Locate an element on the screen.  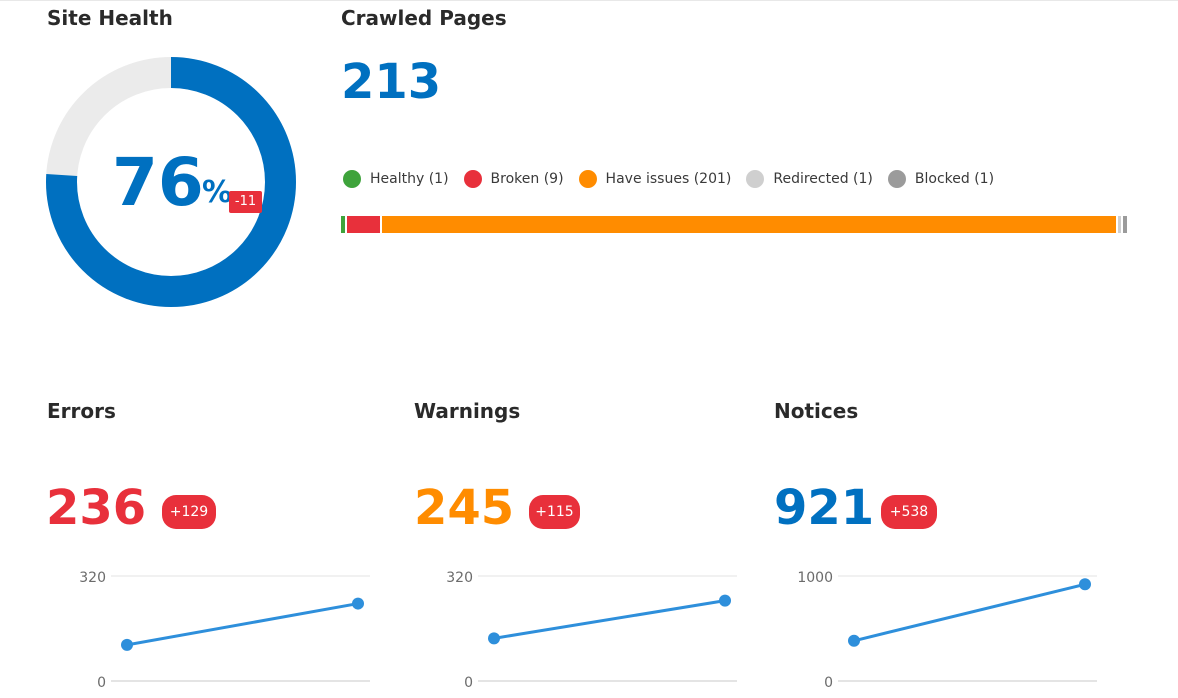
errors-value: 236 is located at coordinates (96, 508).